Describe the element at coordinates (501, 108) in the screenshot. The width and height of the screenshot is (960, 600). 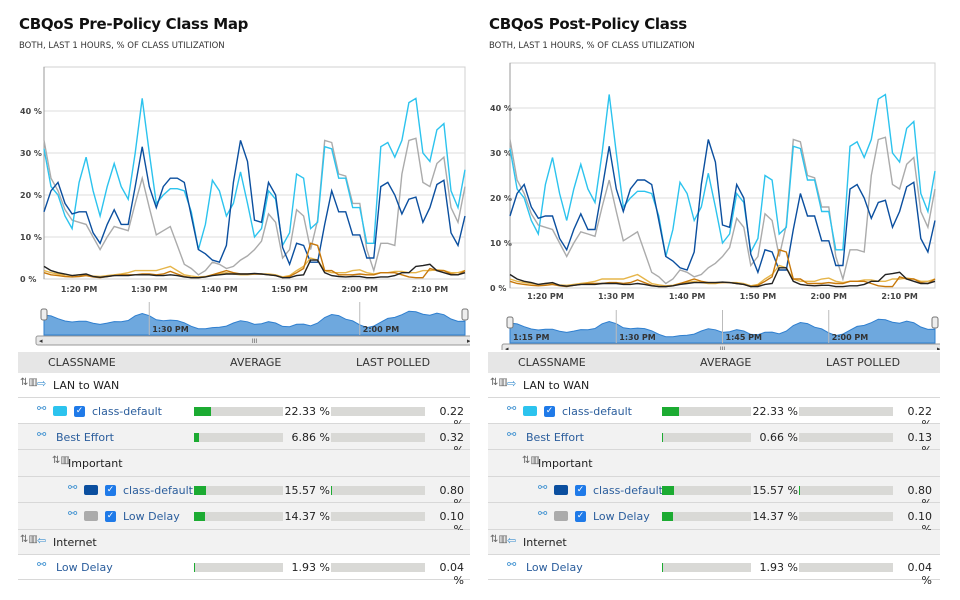
I see `y-tick-label: 40 %` at that location.